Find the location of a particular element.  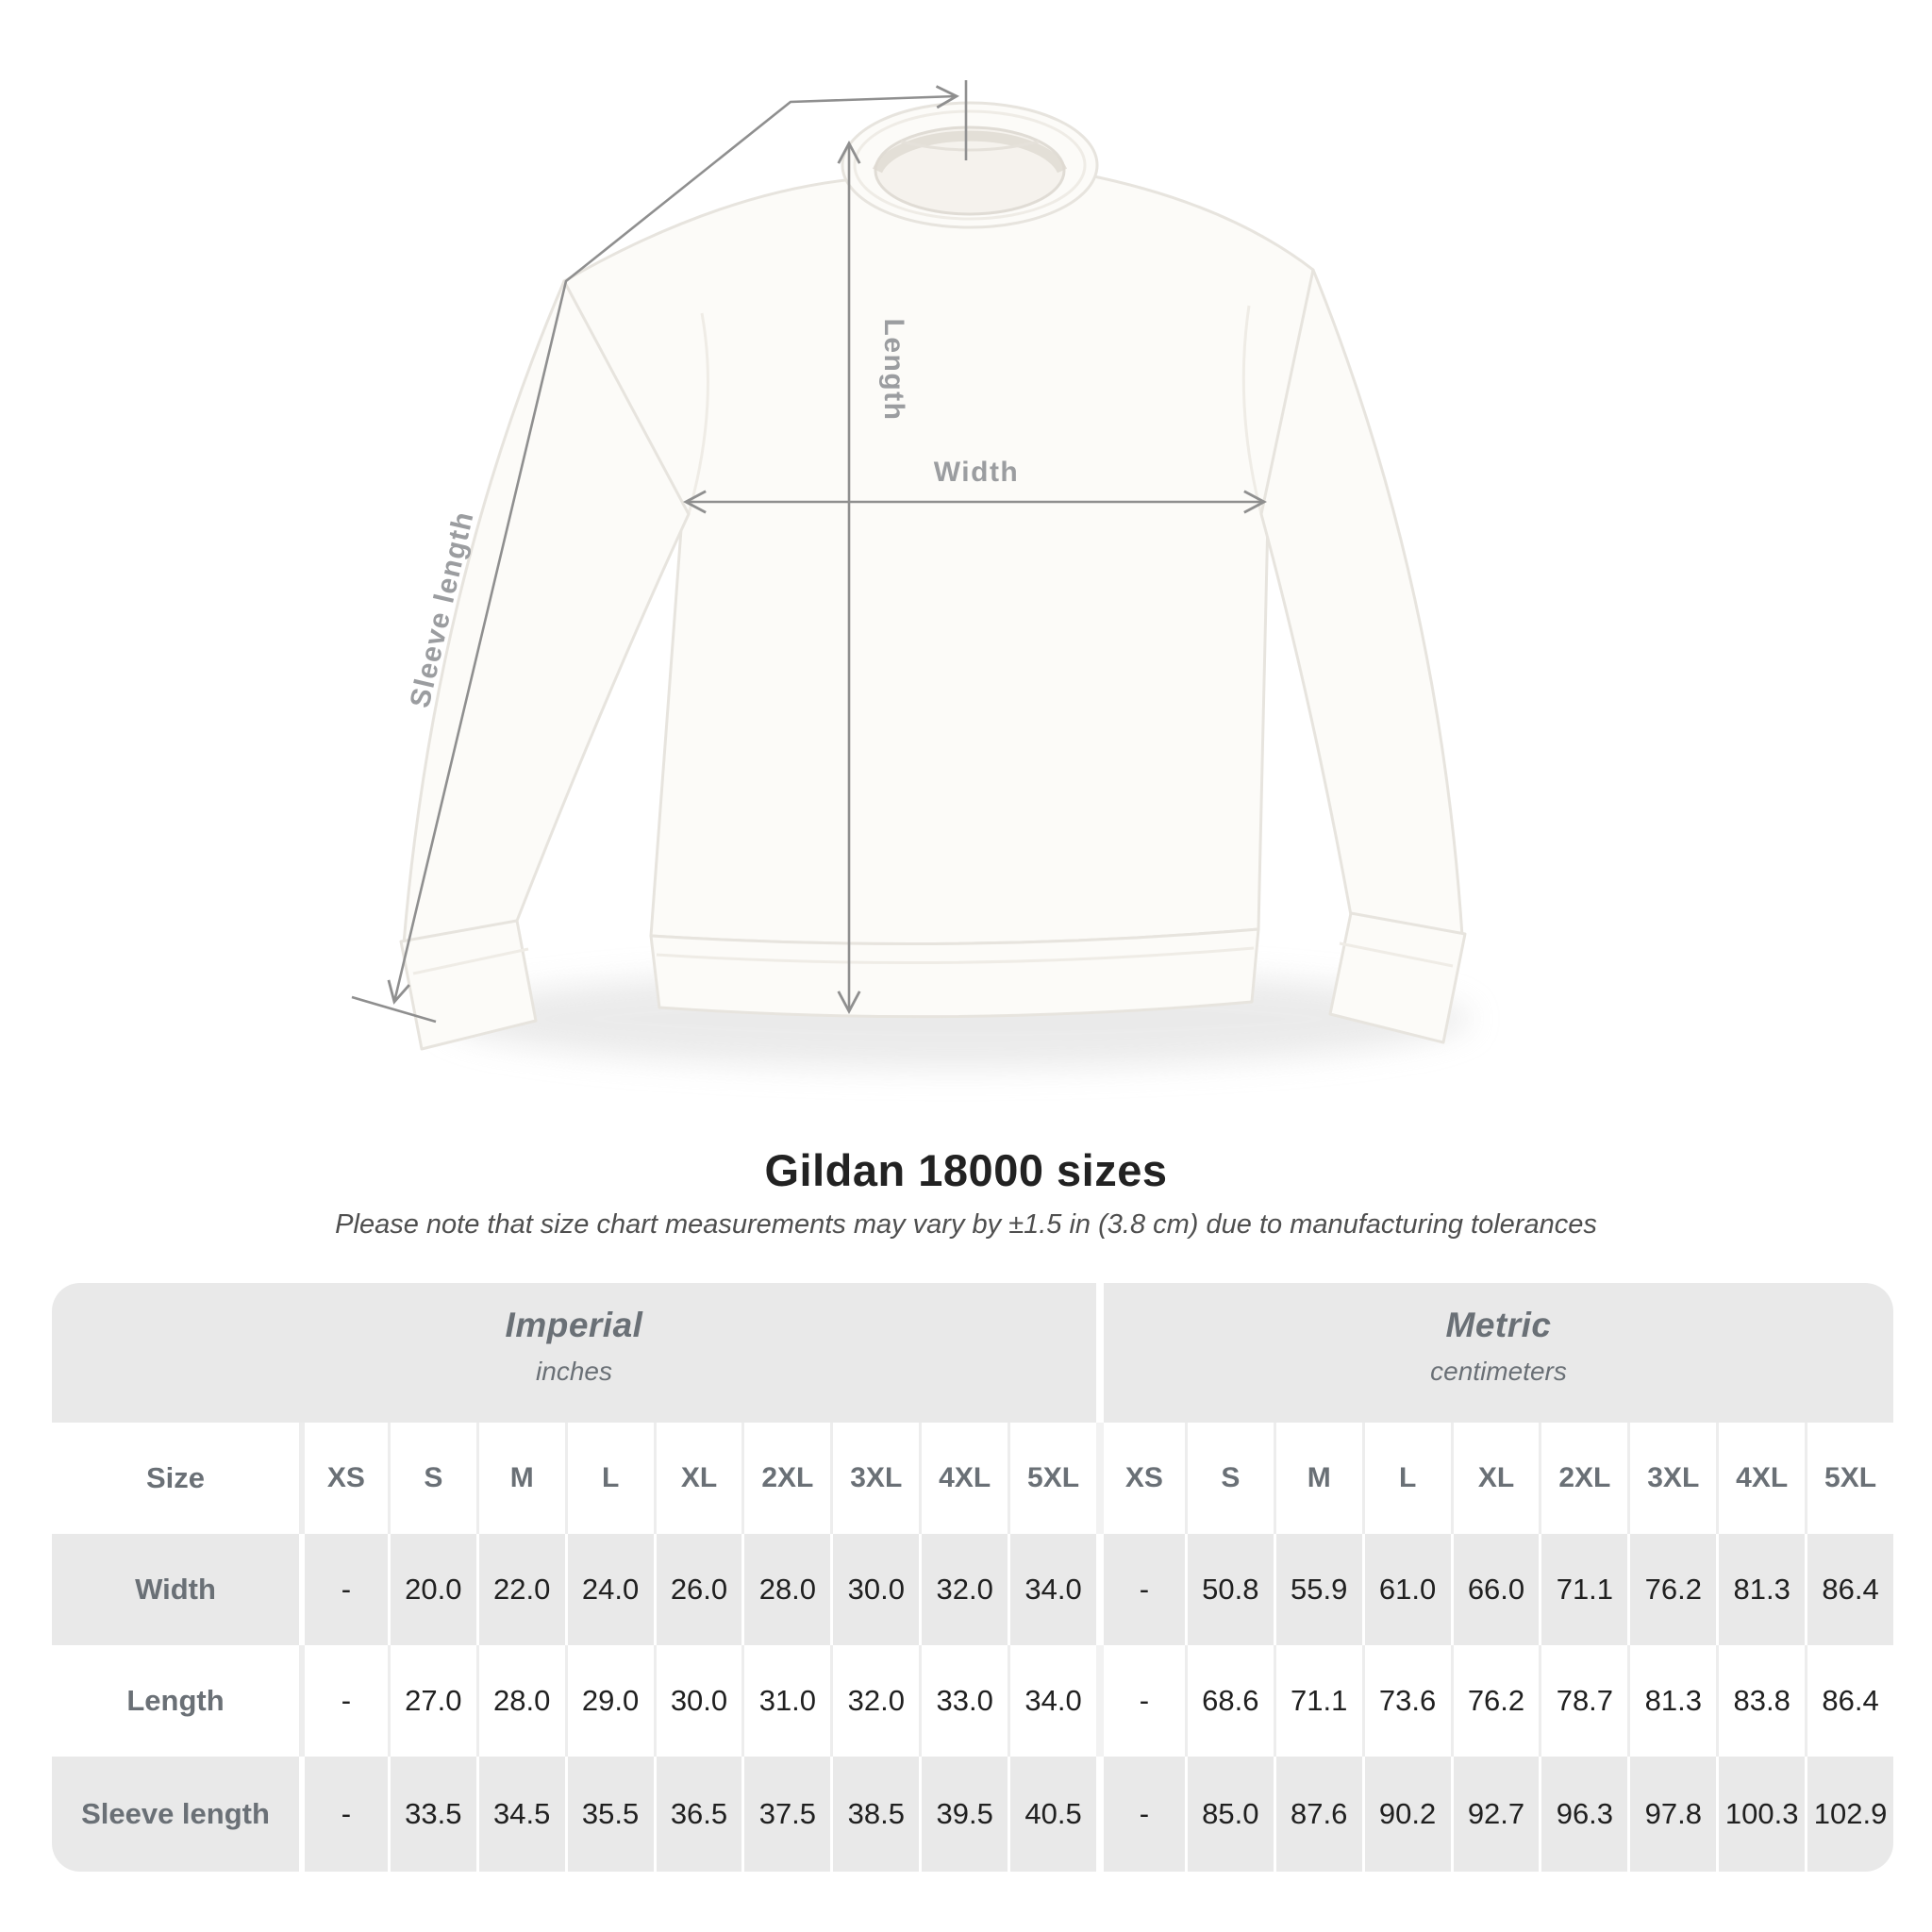

value-cell: 96.3 is located at coordinates (1584, 1814).